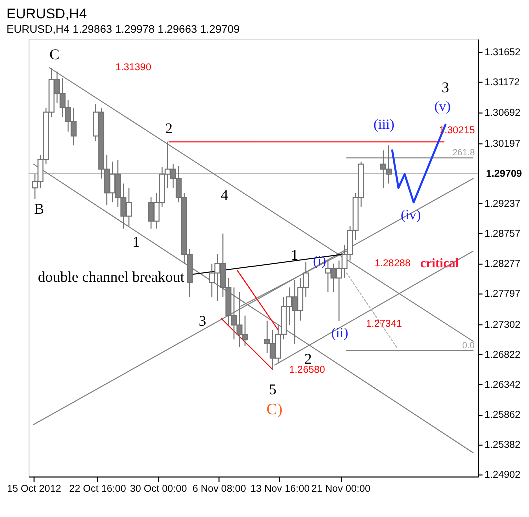  I want to click on annotation: 1.31390, so click(134, 68).